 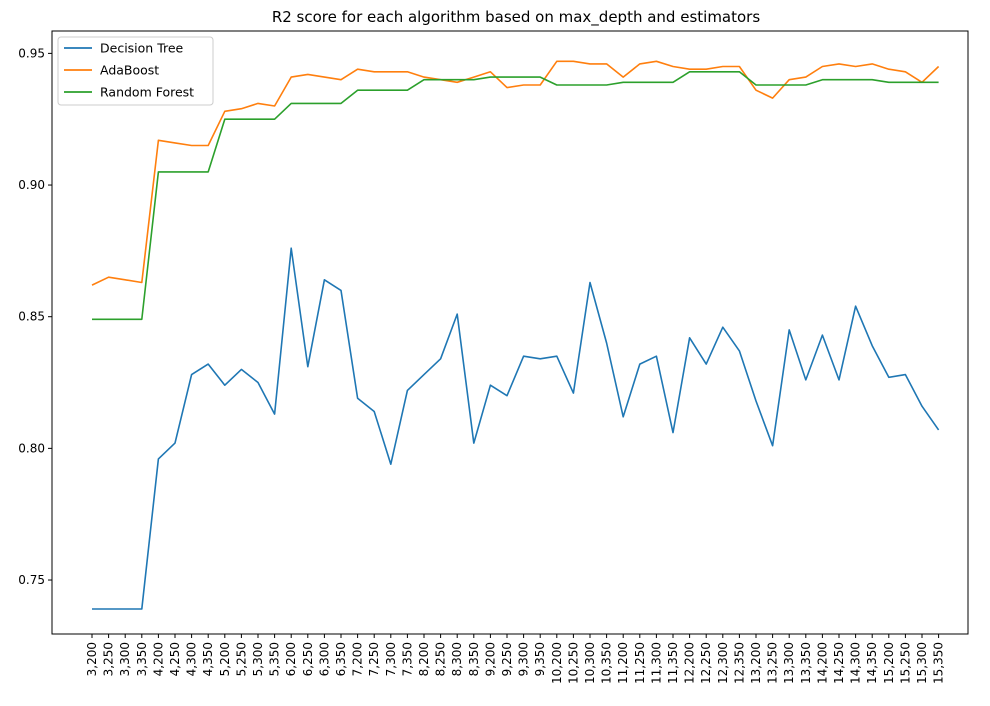 What do you see at coordinates (507, 659) in the screenshot?
I see `x-tick-label: 9,250` at bounding box center [507, 659].